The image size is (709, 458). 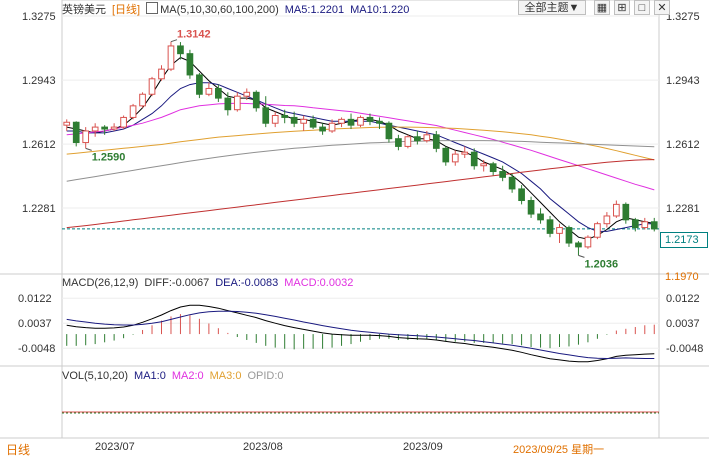 I want to click on level-label: 1.1970, so click(x=682, y=277).